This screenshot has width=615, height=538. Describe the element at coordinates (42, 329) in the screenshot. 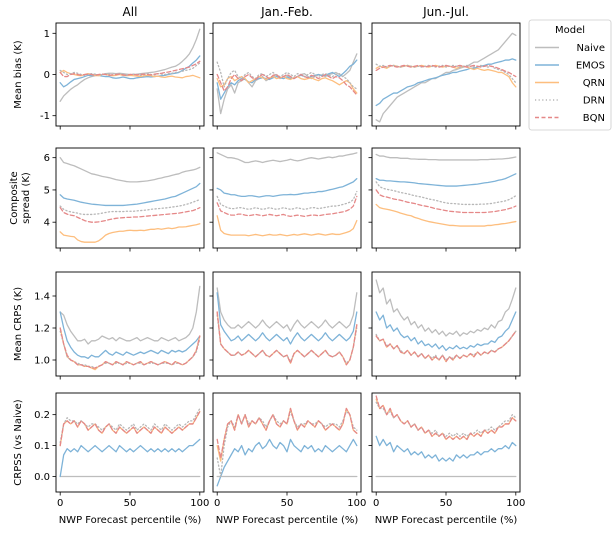

I see `y-tick-label: 1.2` at that location.